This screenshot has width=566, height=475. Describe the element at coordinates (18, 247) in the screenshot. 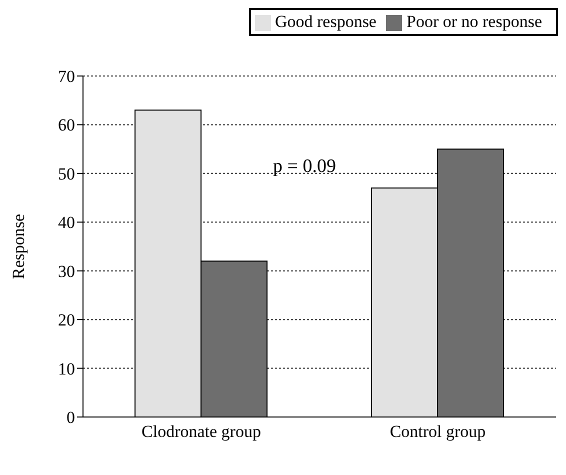

I see `y-axis-title: Response` at that location.